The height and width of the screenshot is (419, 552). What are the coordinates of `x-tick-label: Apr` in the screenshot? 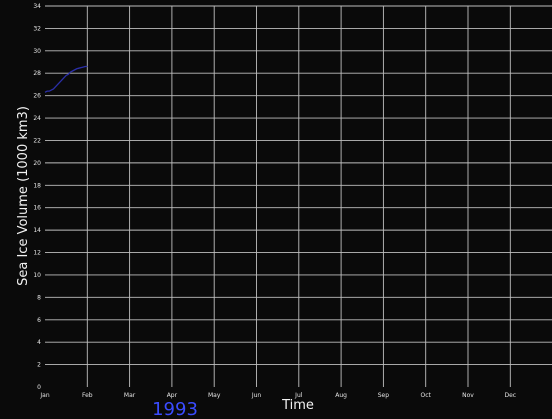 It's located at (172, 395).